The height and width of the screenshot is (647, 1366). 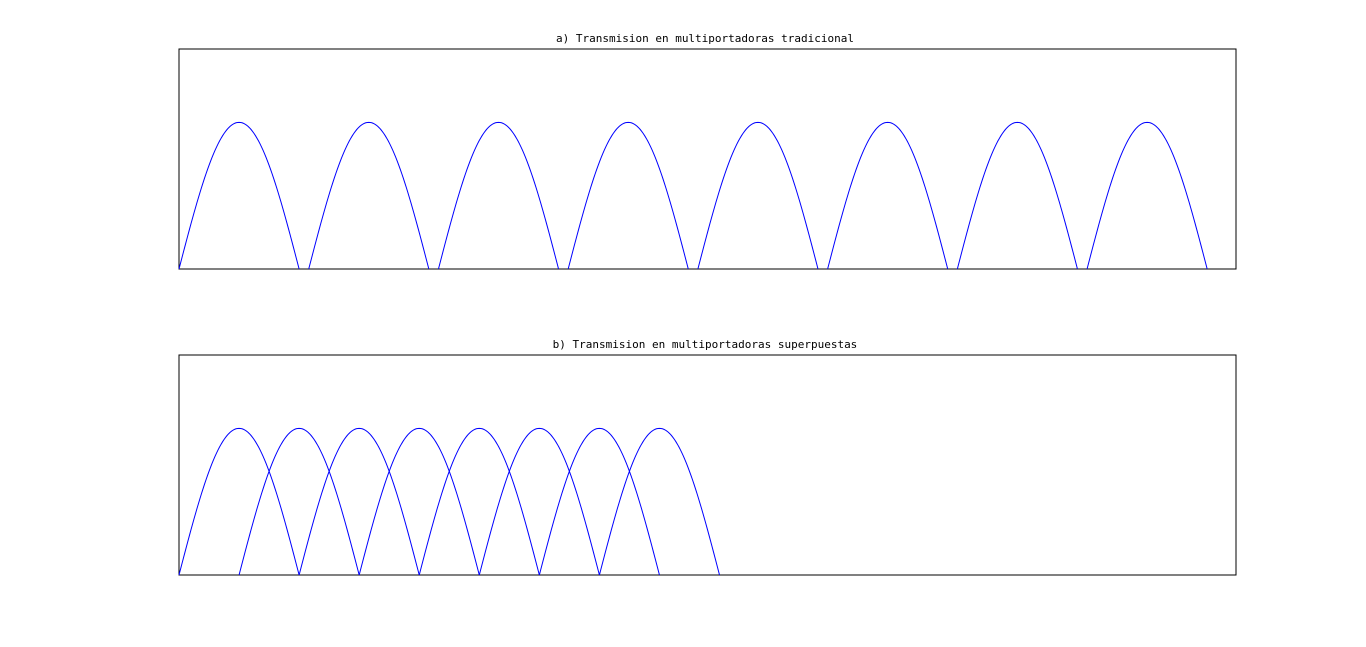 I want to click on subplot-b-carriers, so click(x=449, y=501).